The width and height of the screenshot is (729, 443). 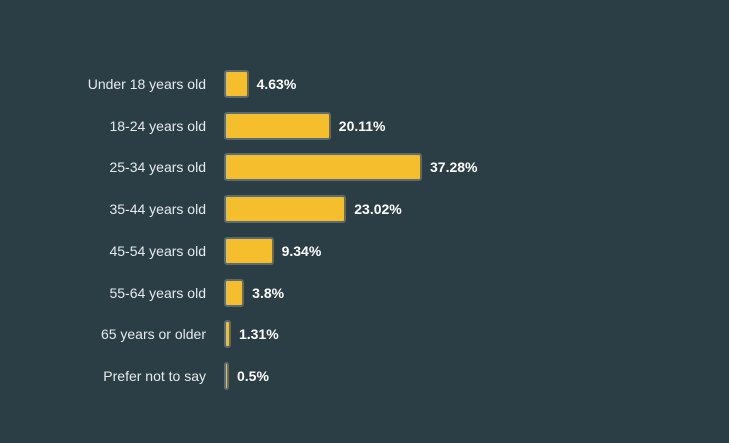 I want to click on category-label: Under 18 years old, so click(x=146, y=84).